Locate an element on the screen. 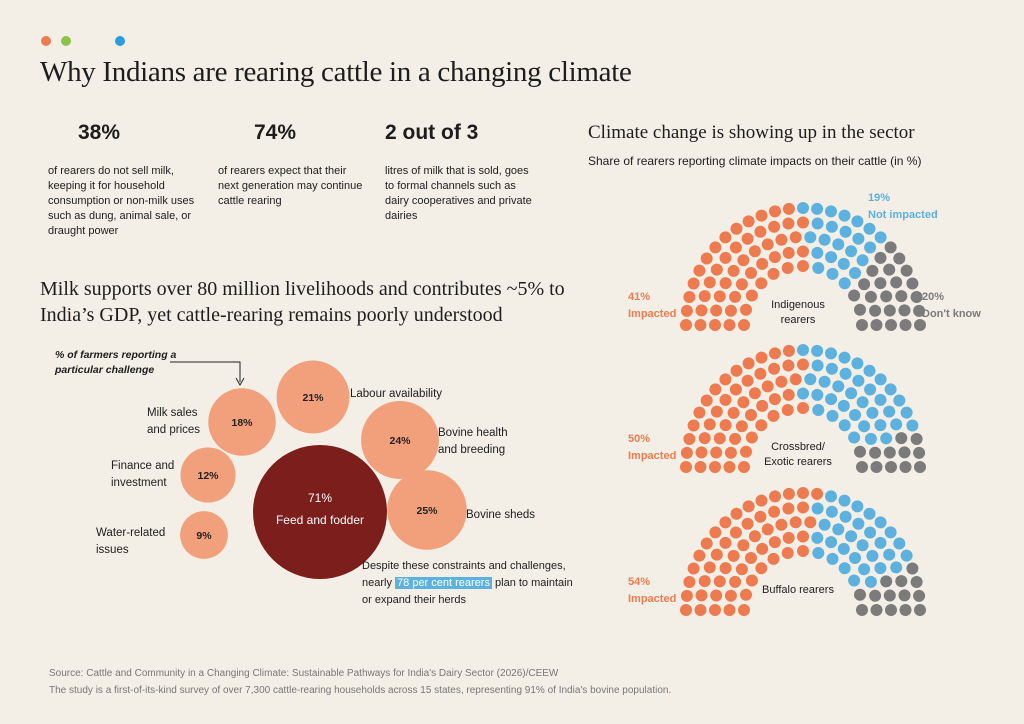 The image size is (1024, 724). value-label: 18% is located at coordinates (242, 423).